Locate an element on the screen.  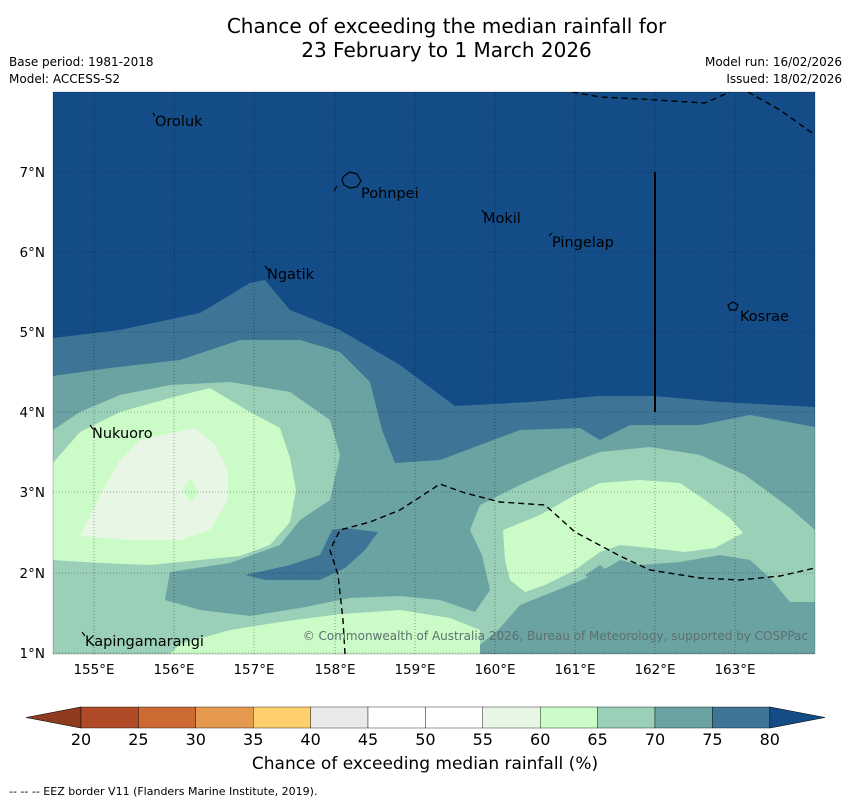
mokil-mark-icon is located at coordinates (483, 212).